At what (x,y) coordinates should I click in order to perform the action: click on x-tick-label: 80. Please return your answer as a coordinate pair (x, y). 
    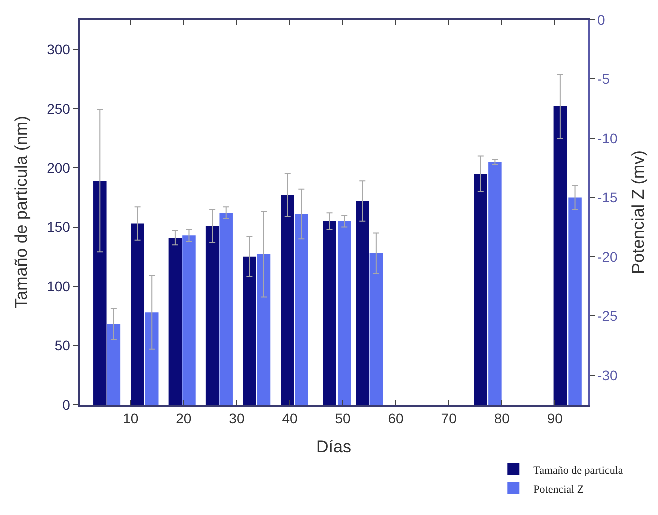
    Looking at the image, I should click on (502, 418).